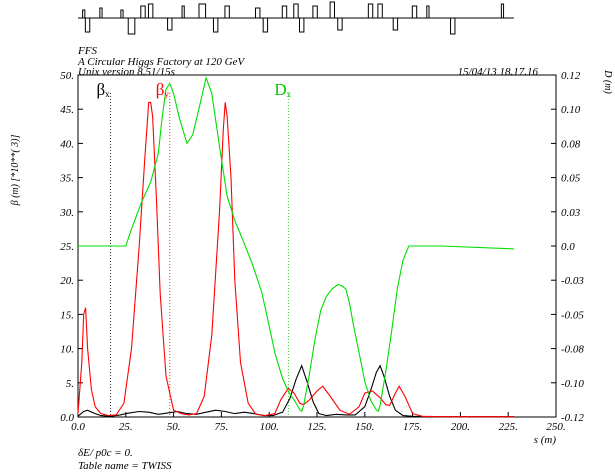 This screenshot has height=476, width=615. I want to click on y-right-tick-label: -0.03, so click(572, 281).